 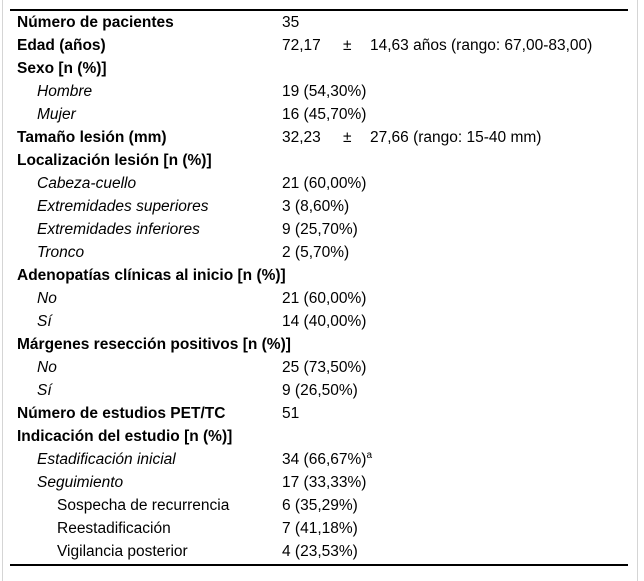 I want to click on footnote-marker: a, so click(x=369, y=455).